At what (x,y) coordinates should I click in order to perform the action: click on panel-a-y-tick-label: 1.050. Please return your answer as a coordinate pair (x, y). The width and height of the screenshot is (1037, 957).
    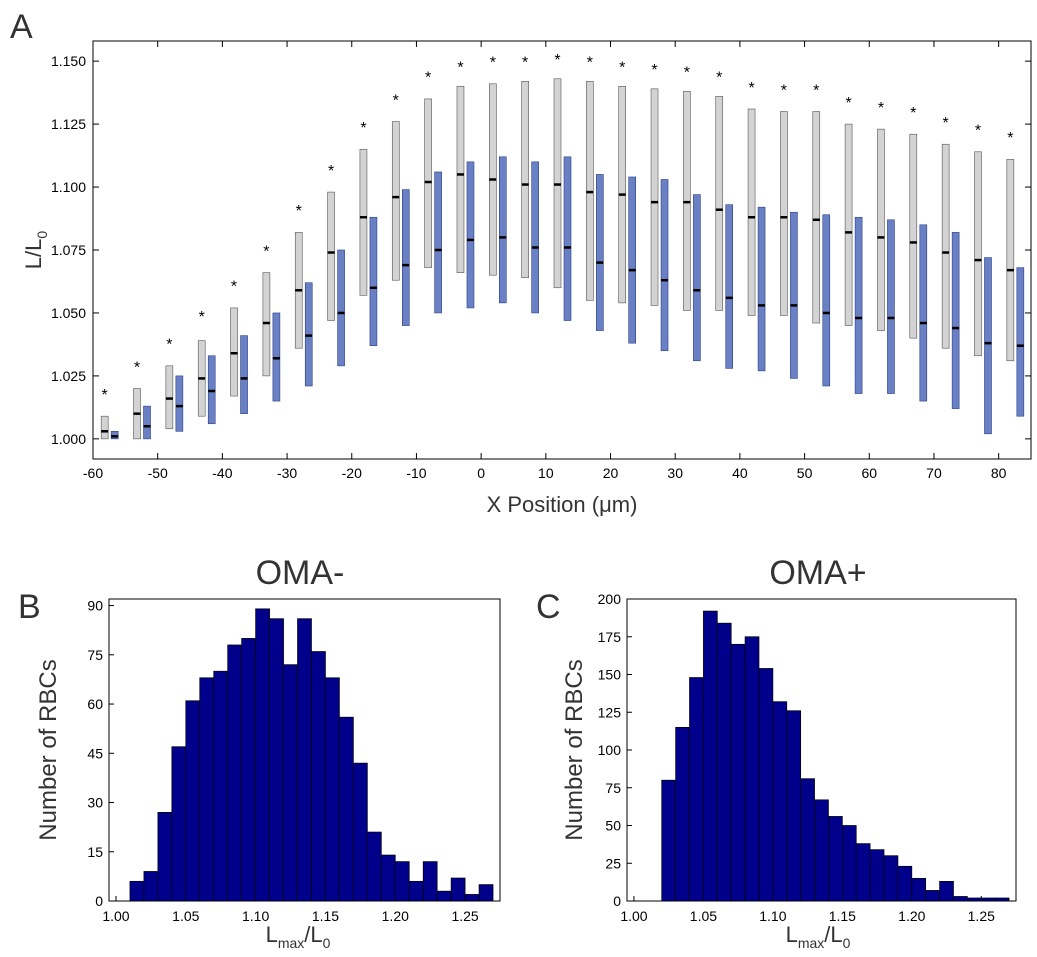
    Looking at the image, I should click on (68, 313).